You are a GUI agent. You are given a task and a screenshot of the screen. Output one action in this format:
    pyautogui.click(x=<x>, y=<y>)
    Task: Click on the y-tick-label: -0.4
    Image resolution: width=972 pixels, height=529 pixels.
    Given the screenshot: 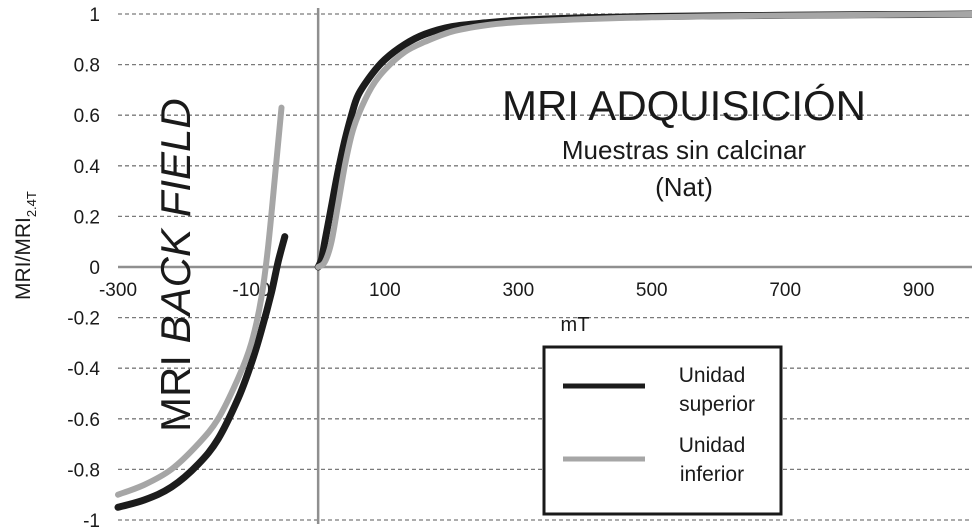 What is the action you would take?
    pyautogui.click(x=83, y=369)
    